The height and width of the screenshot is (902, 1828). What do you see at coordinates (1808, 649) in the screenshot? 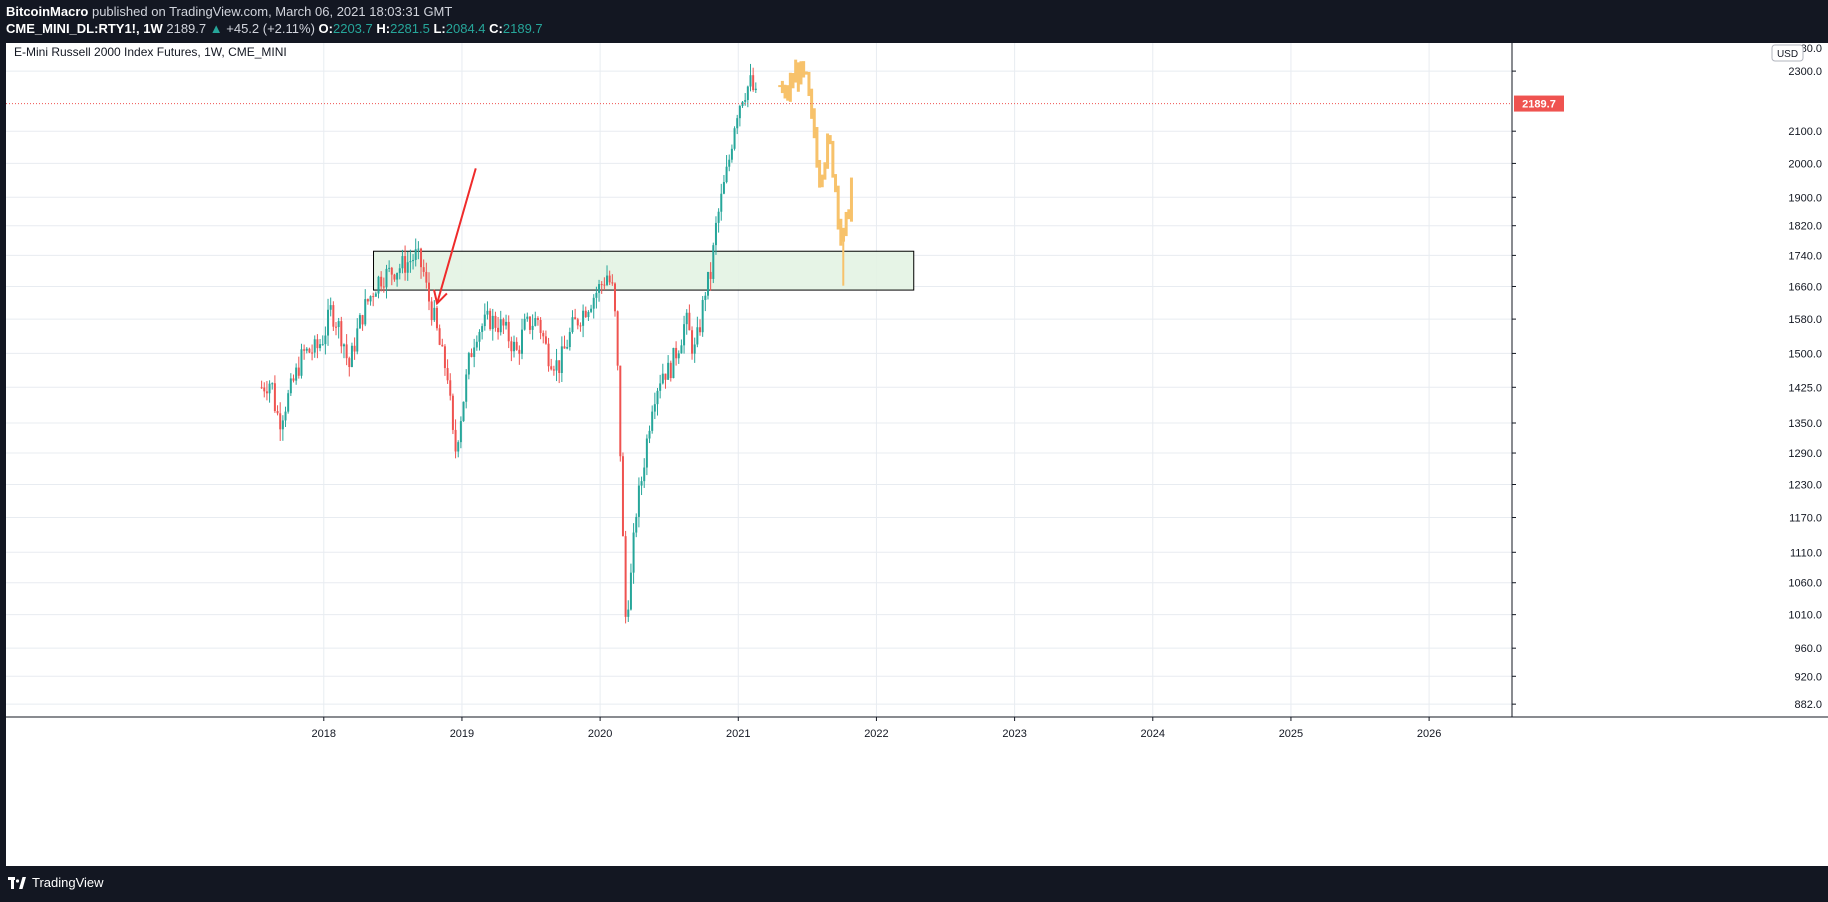
I see `y-tick-label: 960.0` at bounding box center [1808, 649].